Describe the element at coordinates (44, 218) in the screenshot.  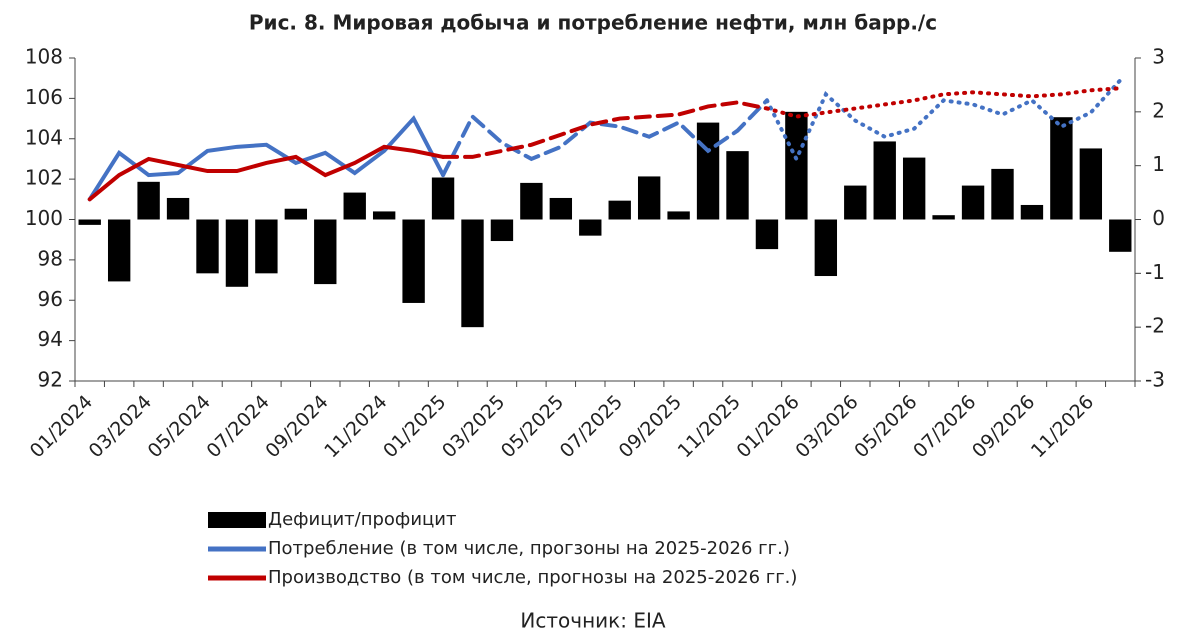
I see `y-tick-label: 100` at that location.